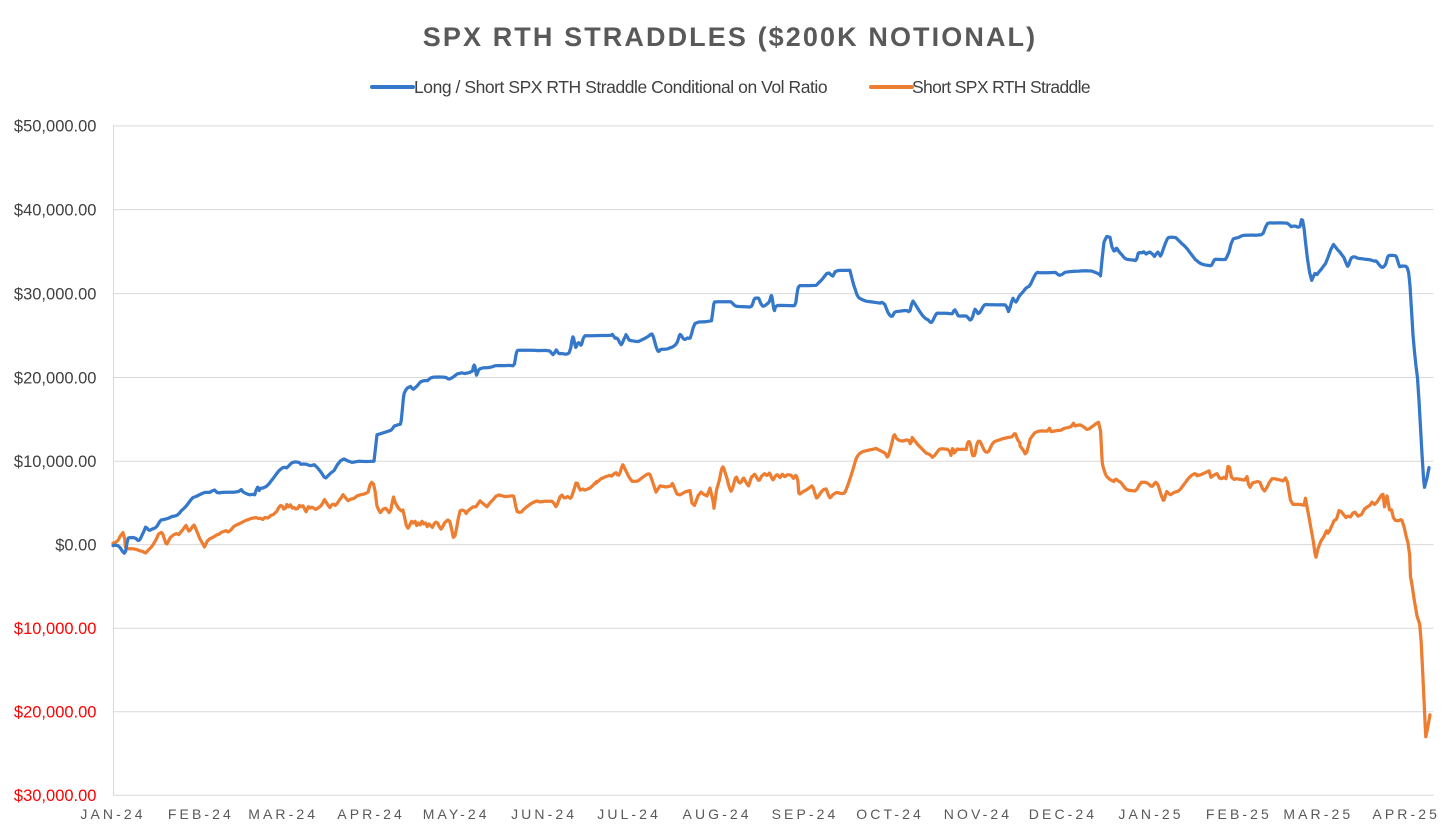 Image resolution: width=1456 pixels, height=837 pixels. What do you see at coordinates (55, 210) in the screenshot?
I see `svg-text: $40,000.00` at bounding box center [55, 210].